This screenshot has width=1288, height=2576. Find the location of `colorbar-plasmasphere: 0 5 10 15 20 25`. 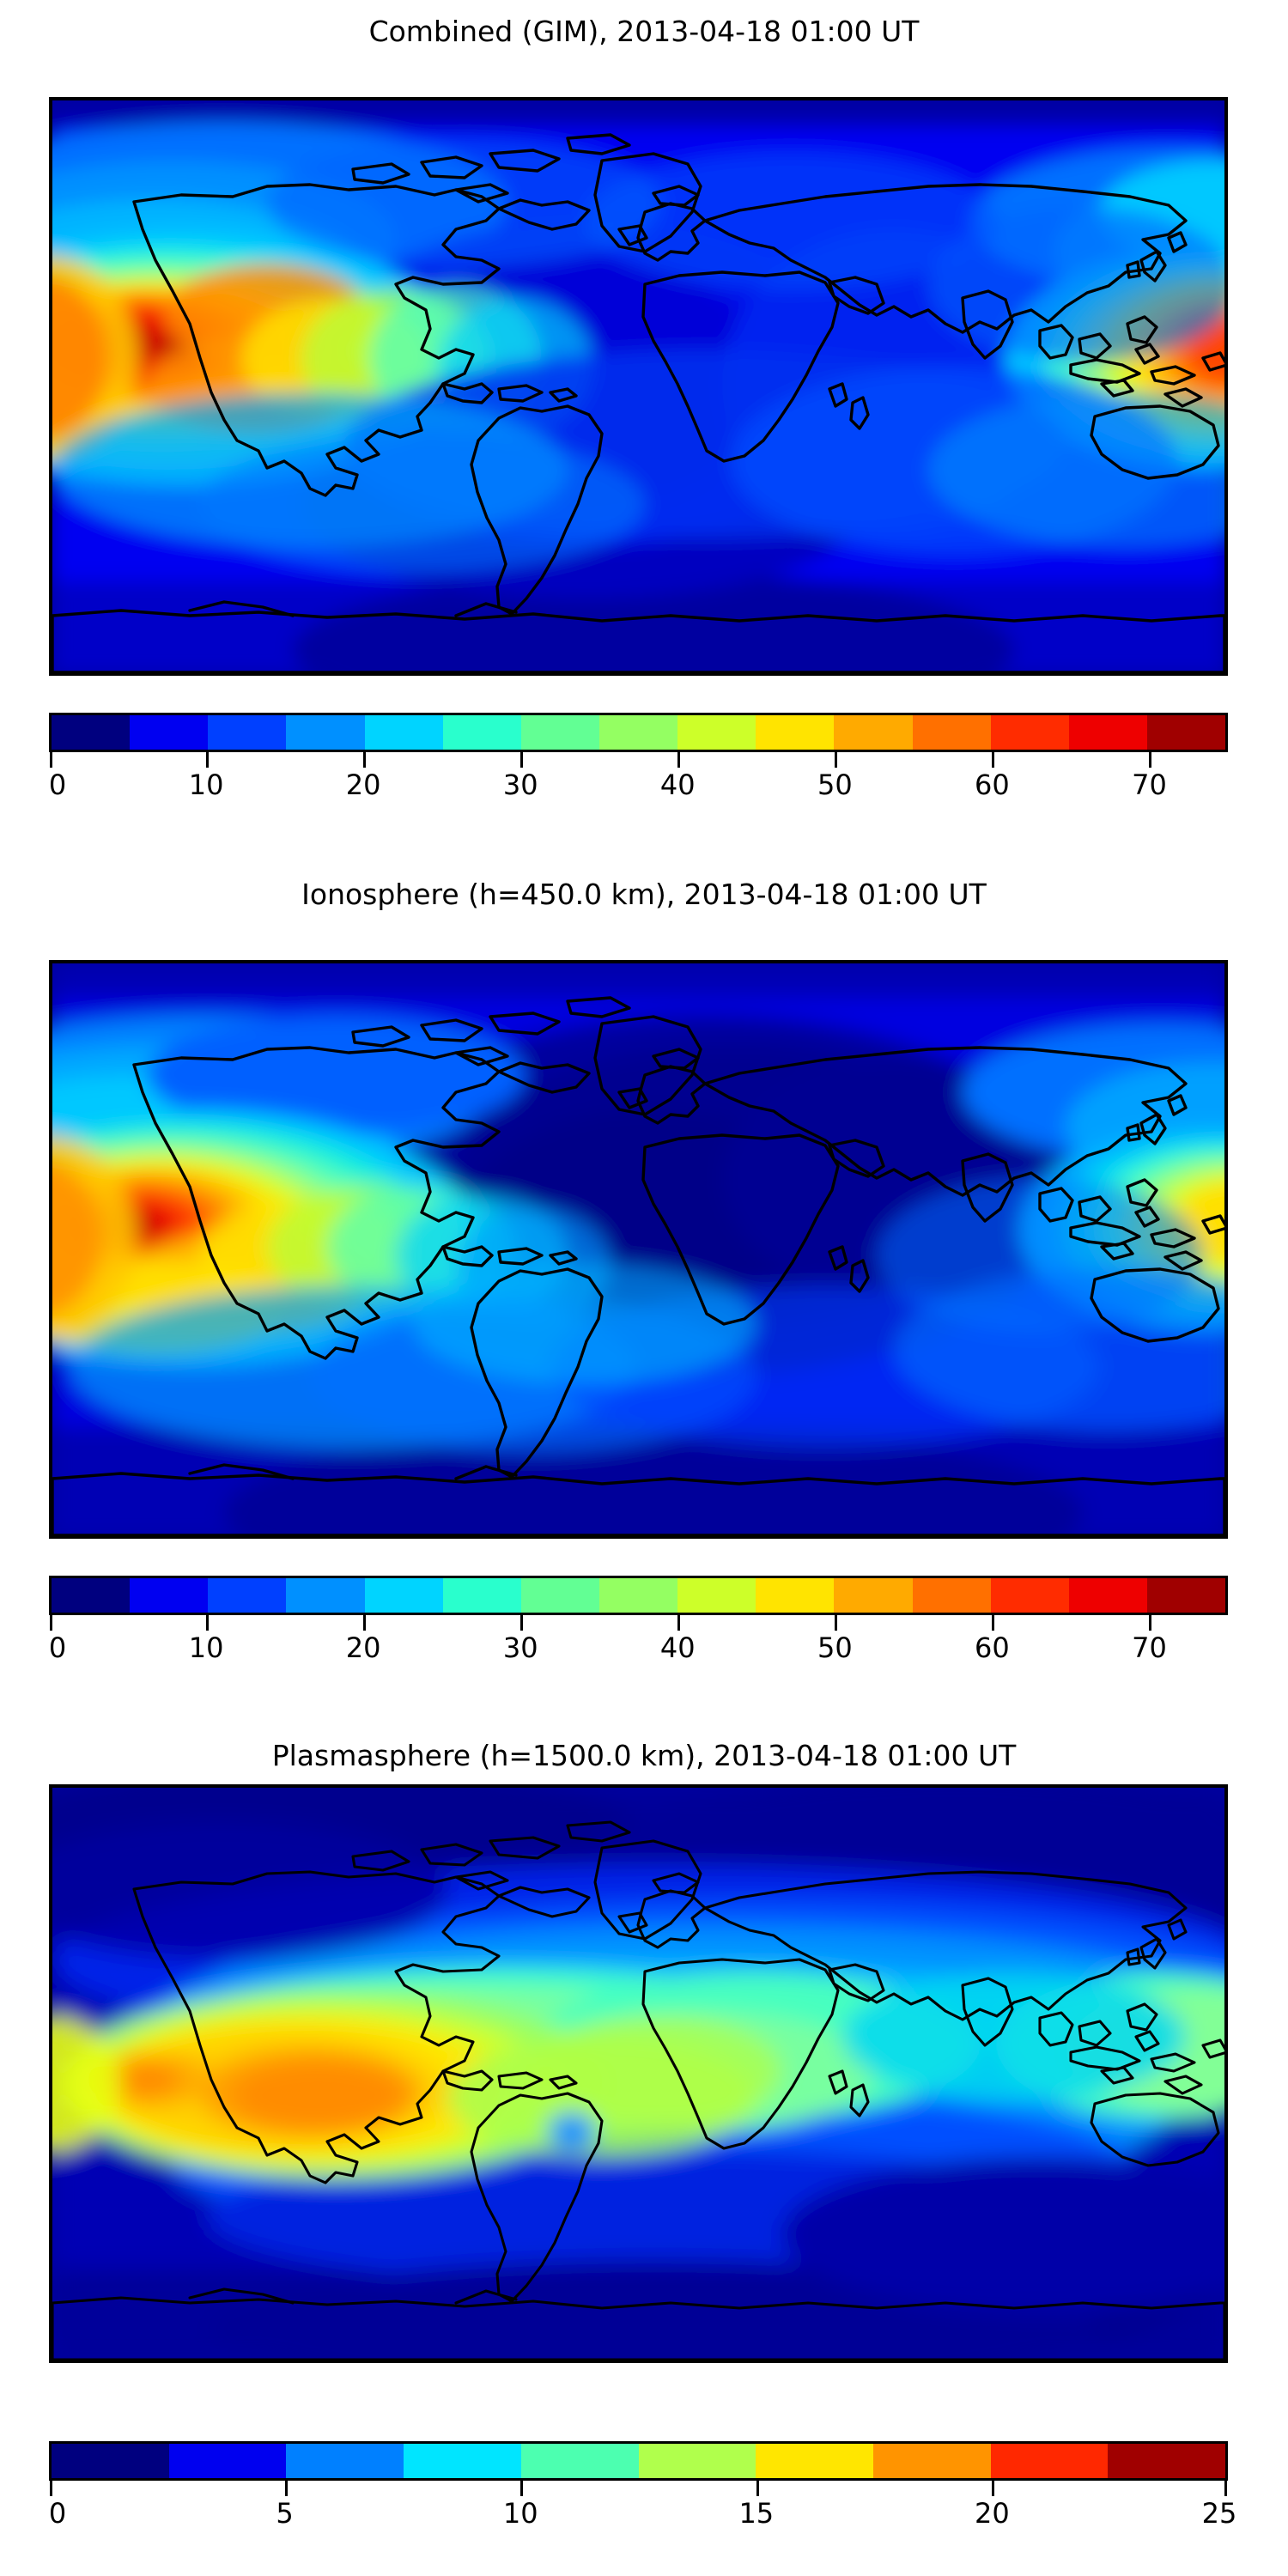

colorbar-plasmasphere: 0 5 10 15 20 25 is located at coordinates (642, 2487).